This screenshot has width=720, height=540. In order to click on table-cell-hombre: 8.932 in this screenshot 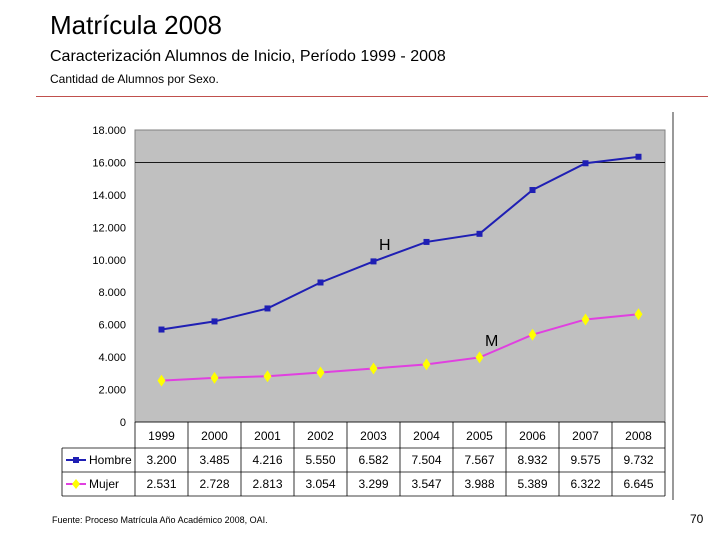, I will do `click(532, 460)`.